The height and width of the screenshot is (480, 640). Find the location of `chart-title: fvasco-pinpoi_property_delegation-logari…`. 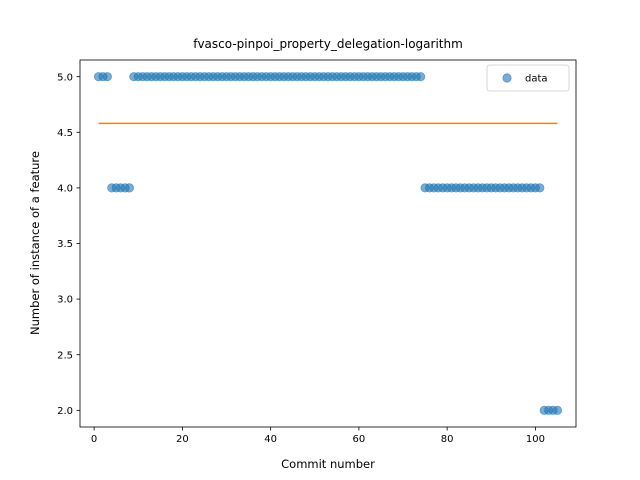

chart-title: fvasco-pinpoi_property_delegation-logari… is located at coordinates (328, 44).